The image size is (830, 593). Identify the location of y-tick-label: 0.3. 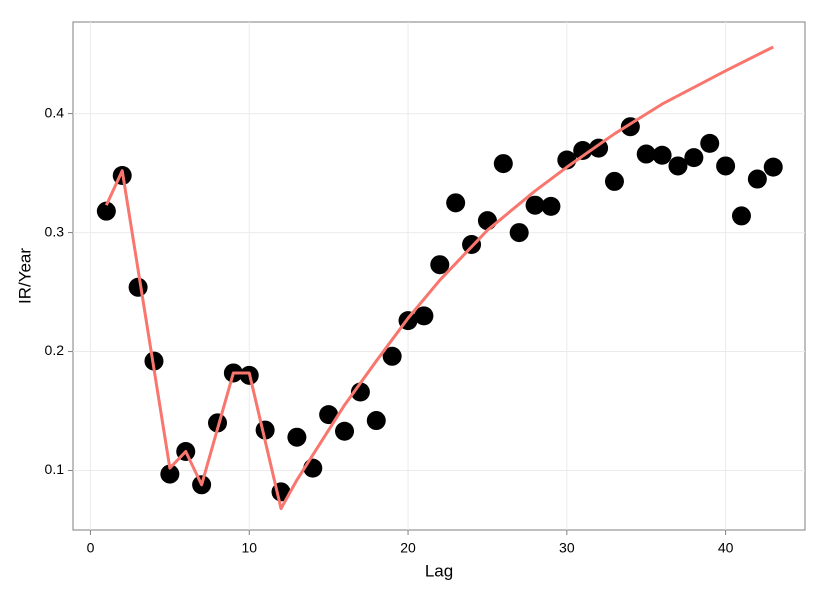
(55, 231).